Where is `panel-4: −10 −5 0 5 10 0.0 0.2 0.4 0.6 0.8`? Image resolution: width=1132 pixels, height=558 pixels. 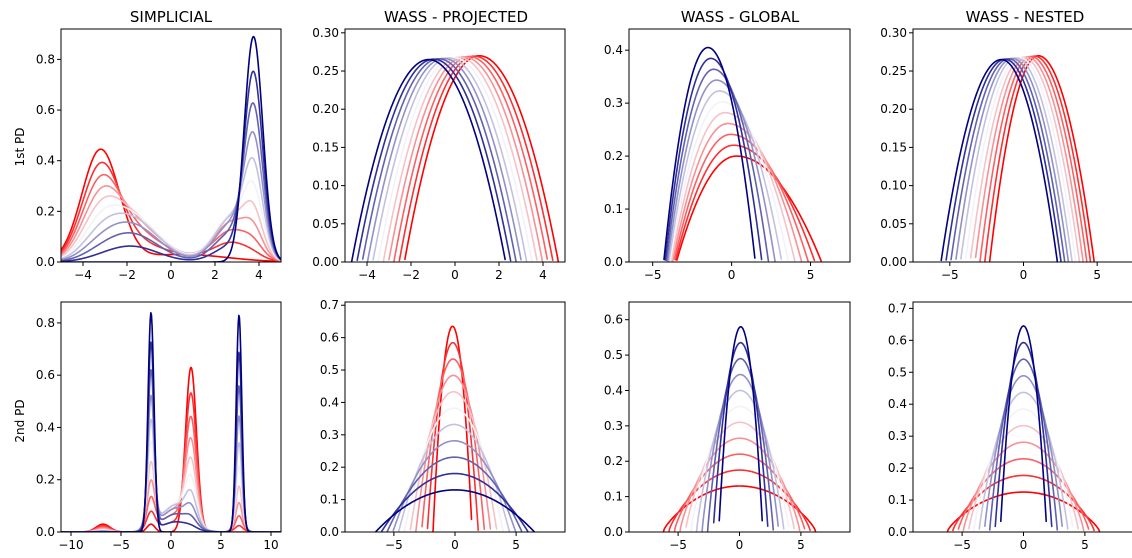
panel-4: −10 −5 0 5 10 0.0 0.2 0.4 0.6 0.8 is located at coordinates (159, 426).